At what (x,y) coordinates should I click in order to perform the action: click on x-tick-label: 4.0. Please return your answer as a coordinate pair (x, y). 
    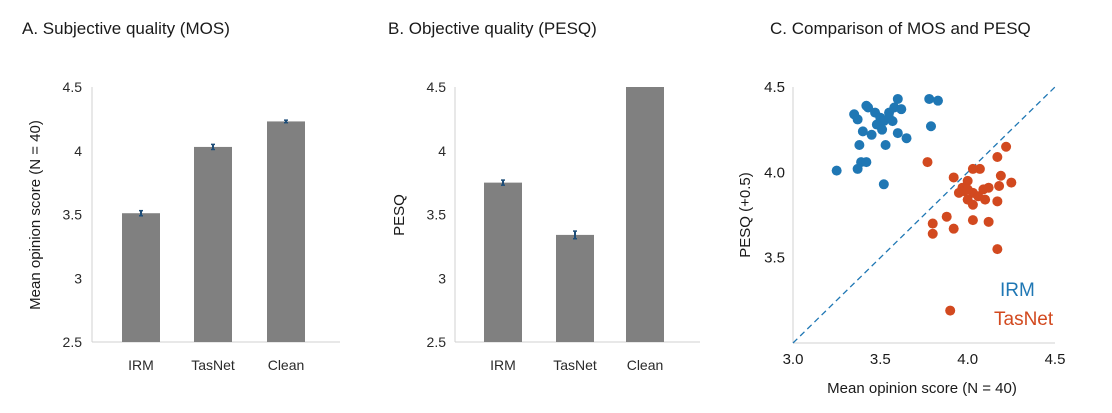
    Looking at the image, I should click on (967, 359).